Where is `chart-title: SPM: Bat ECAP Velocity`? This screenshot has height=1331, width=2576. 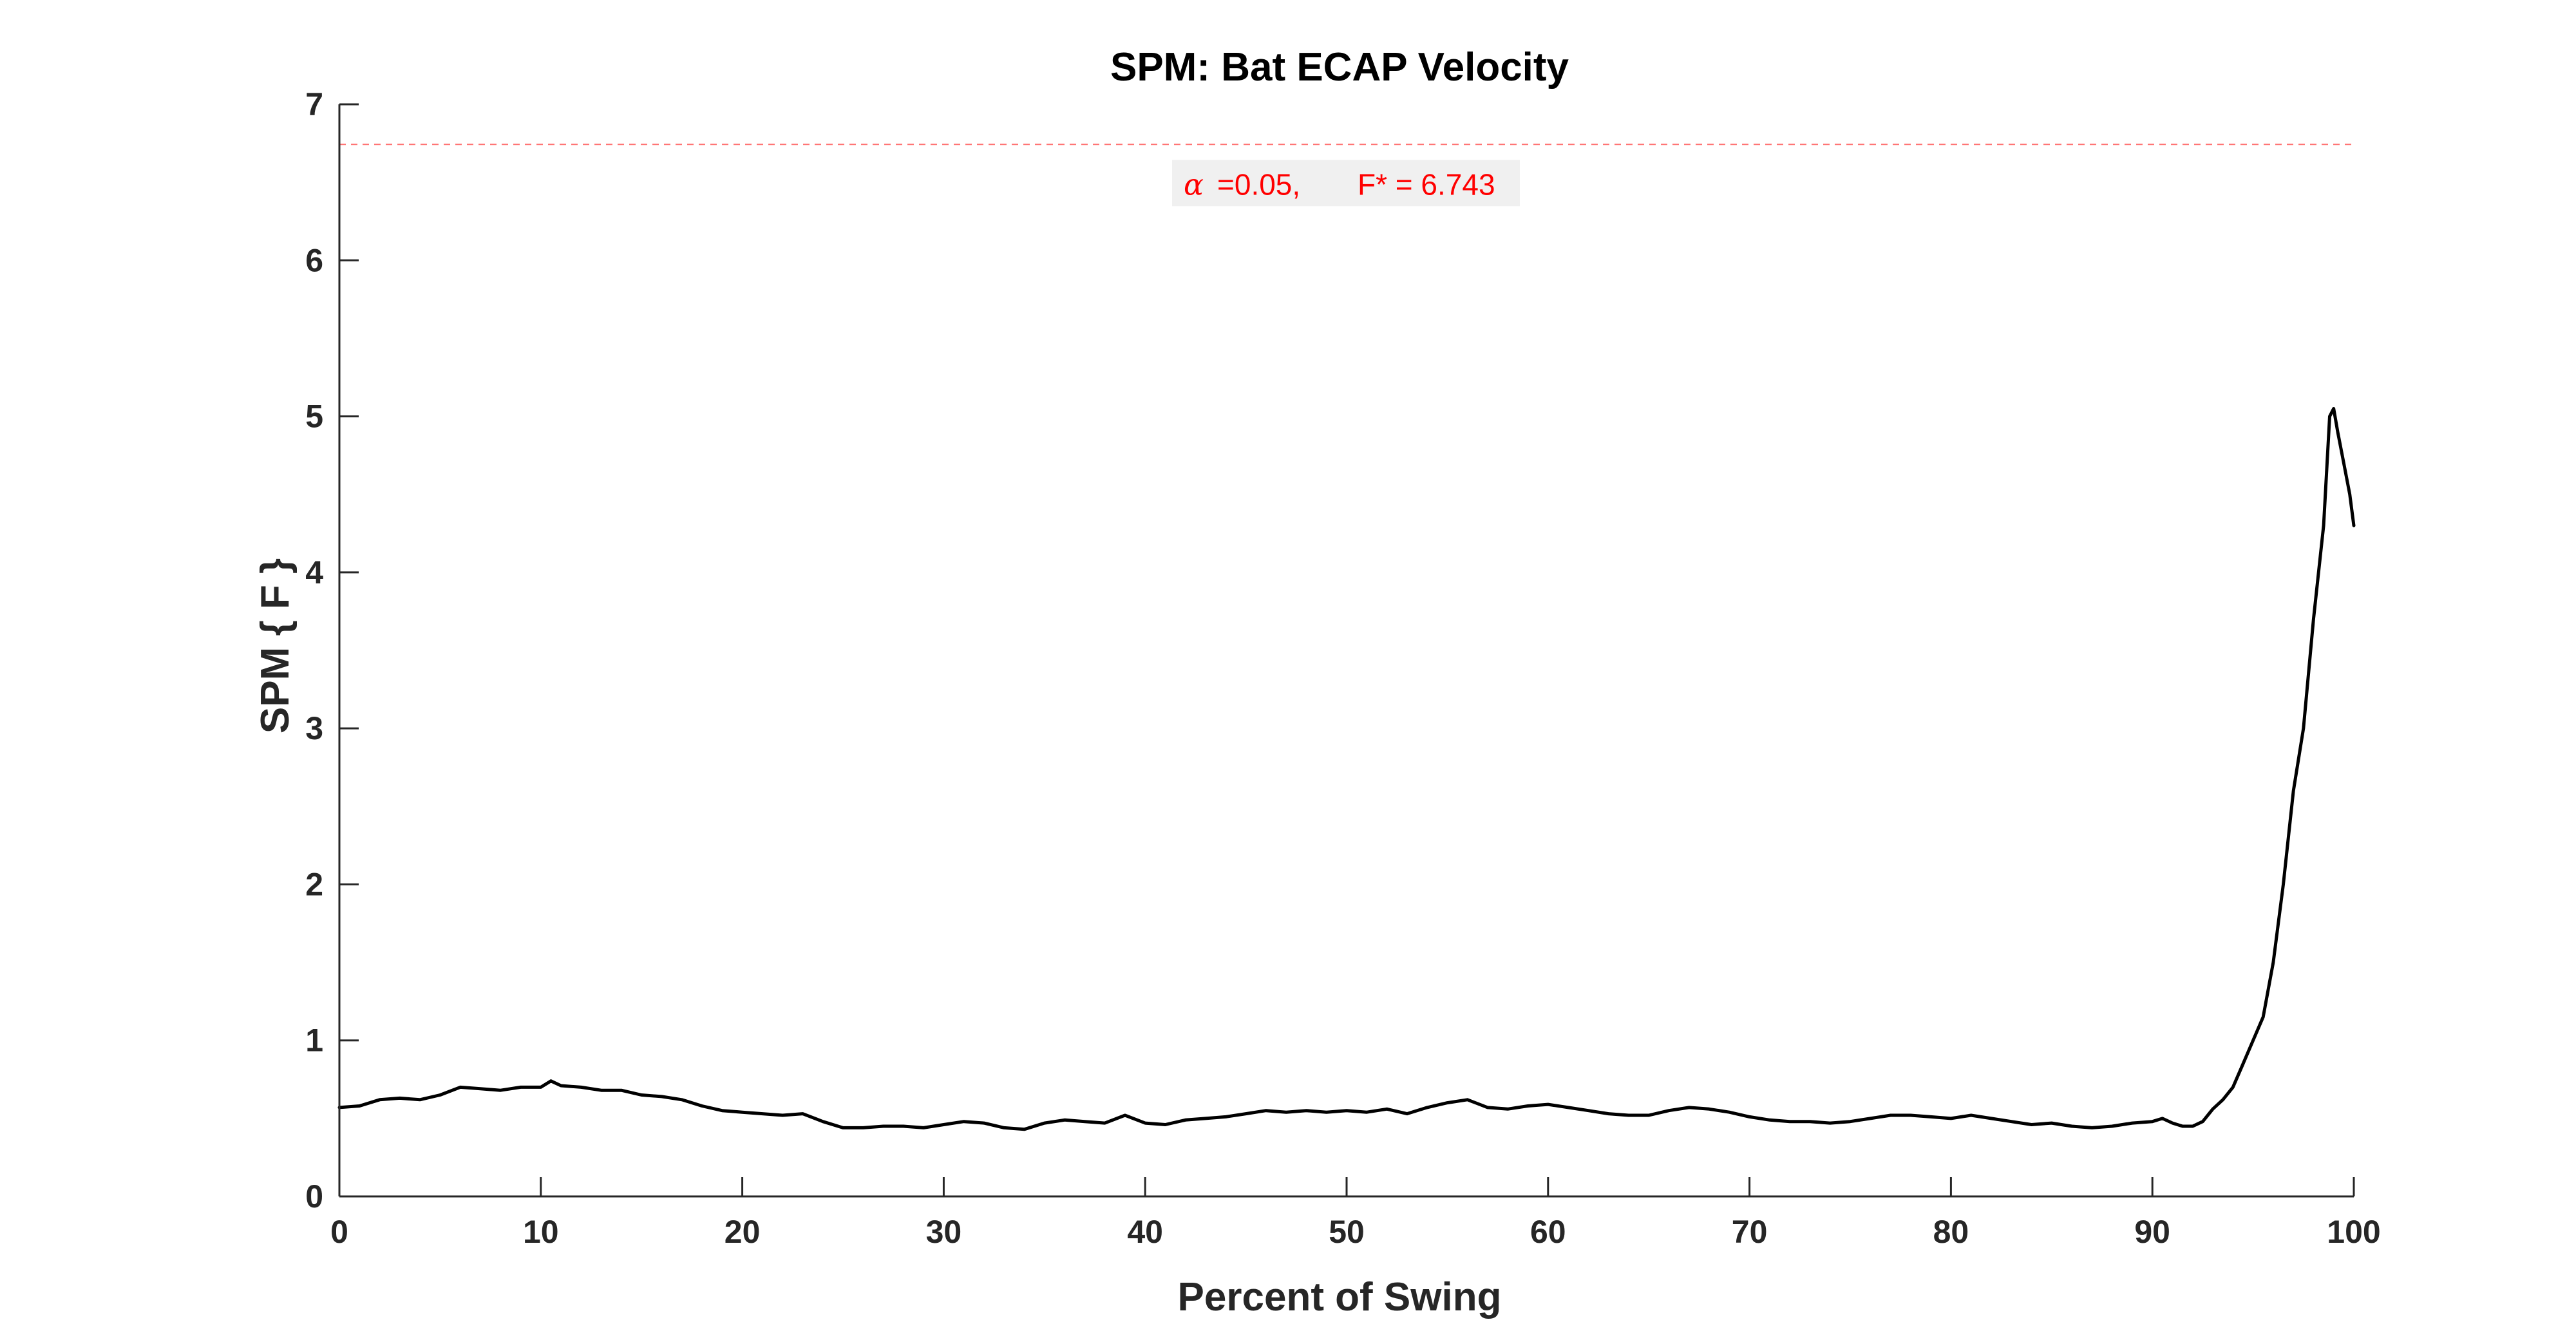
chart-title: SPM: Bat ECAP Velocity is located at coordinates (1339, 67).